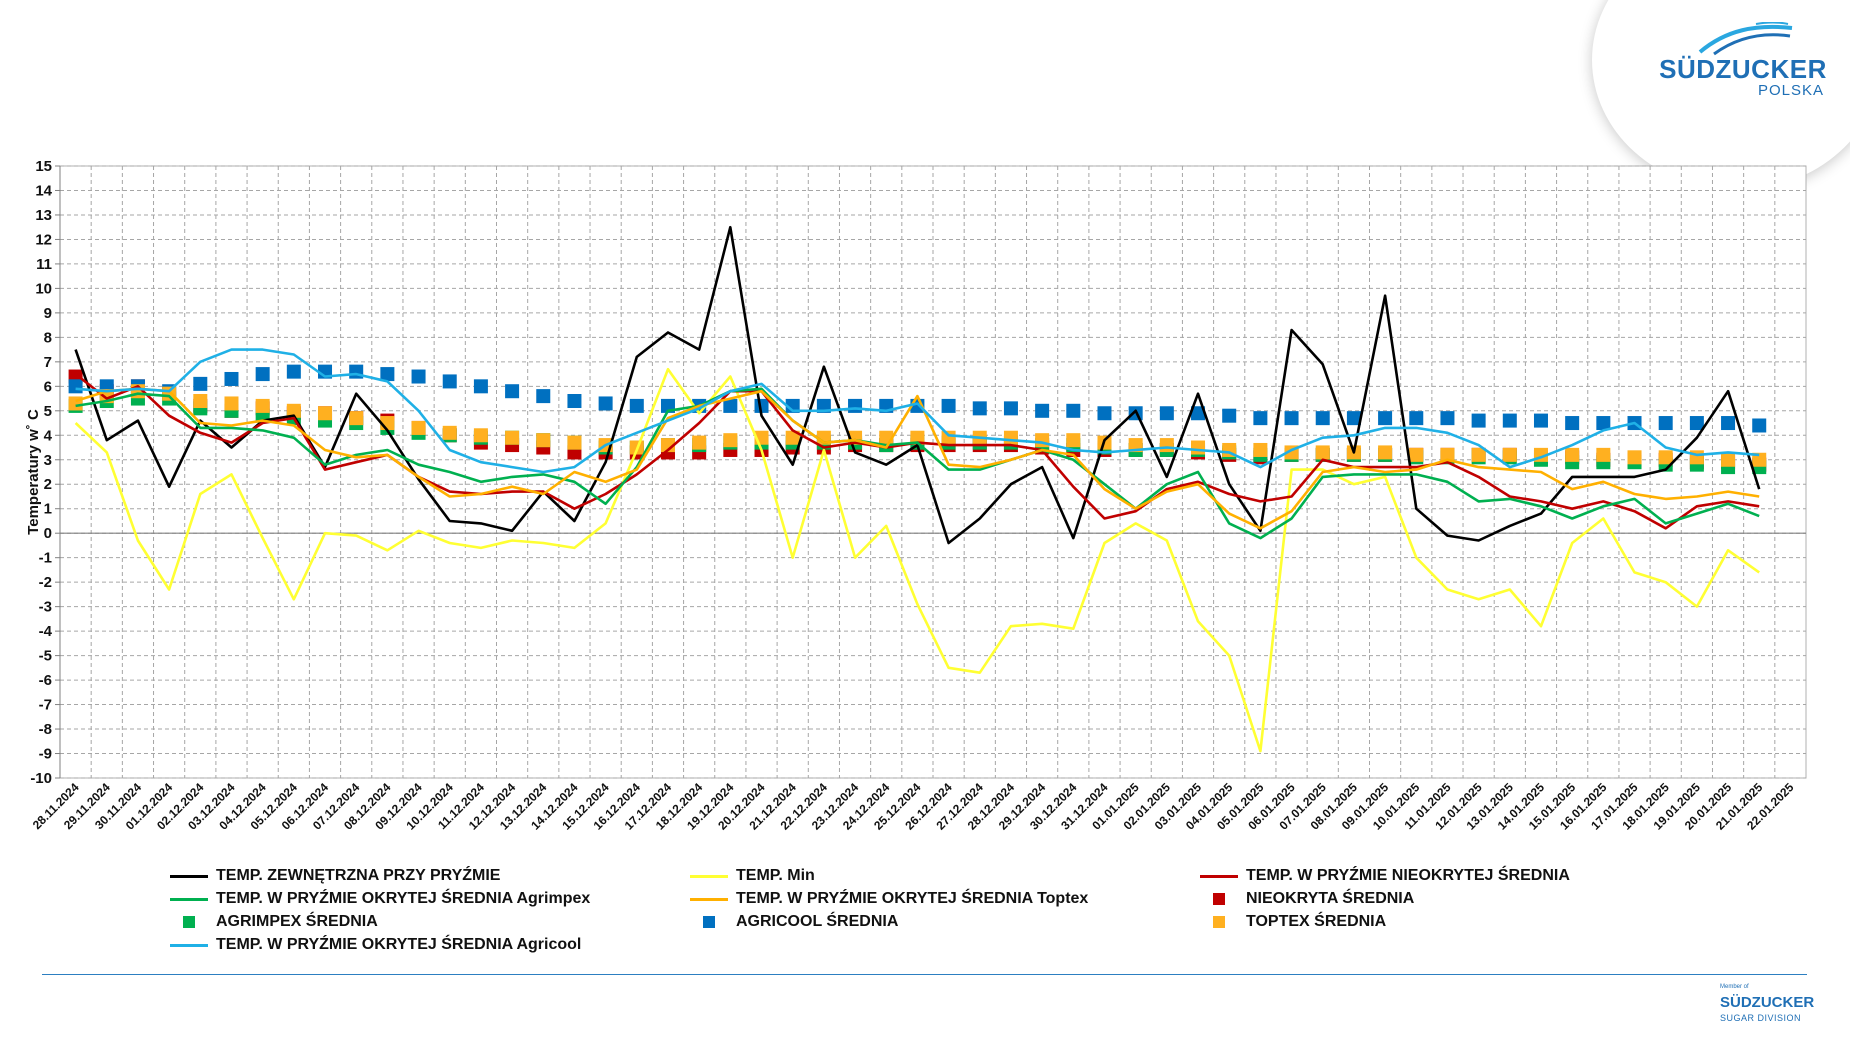  I want to click on legend-item: NIEOKRYTA ŚREDNIA, so click(1307, 899).